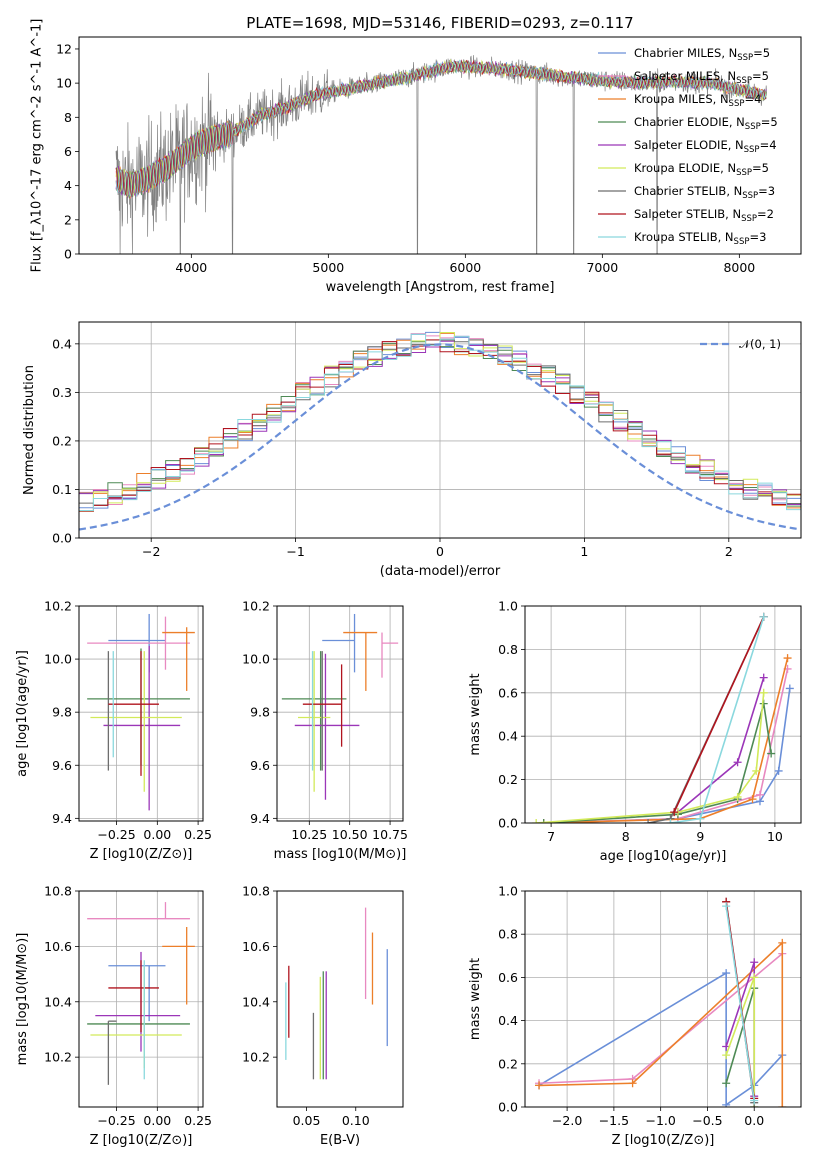 The width and height of the screenshot is (819, 1170). What do you see at coordinates (700, 836) in the screenshot?
I see `x-tick-label: 9` at bounding box center [700, 836].